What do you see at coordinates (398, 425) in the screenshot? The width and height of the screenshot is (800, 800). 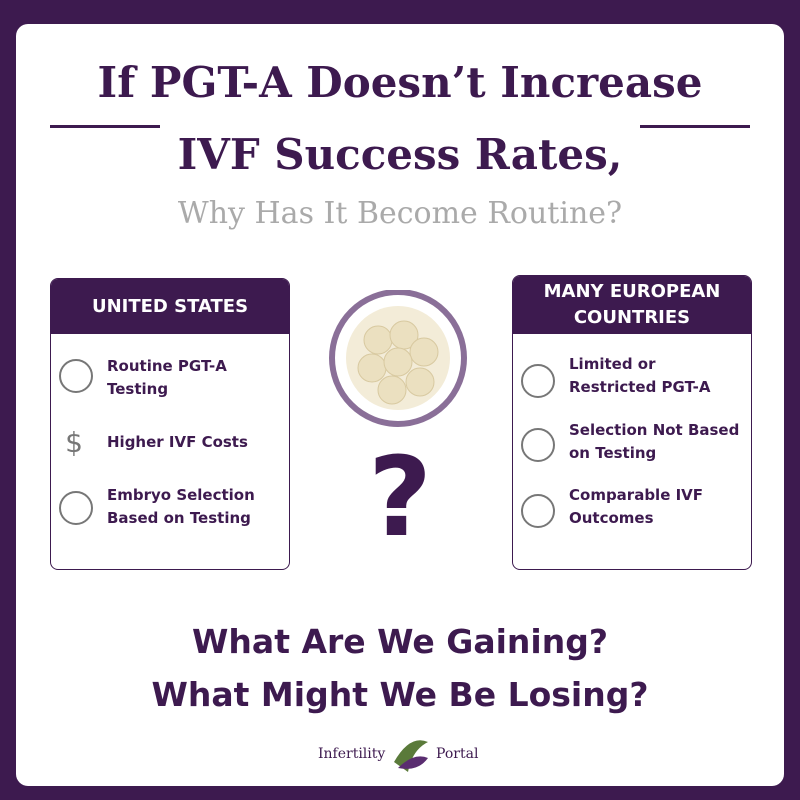 I see `illustration: ?` at bounding box center [398, 425].